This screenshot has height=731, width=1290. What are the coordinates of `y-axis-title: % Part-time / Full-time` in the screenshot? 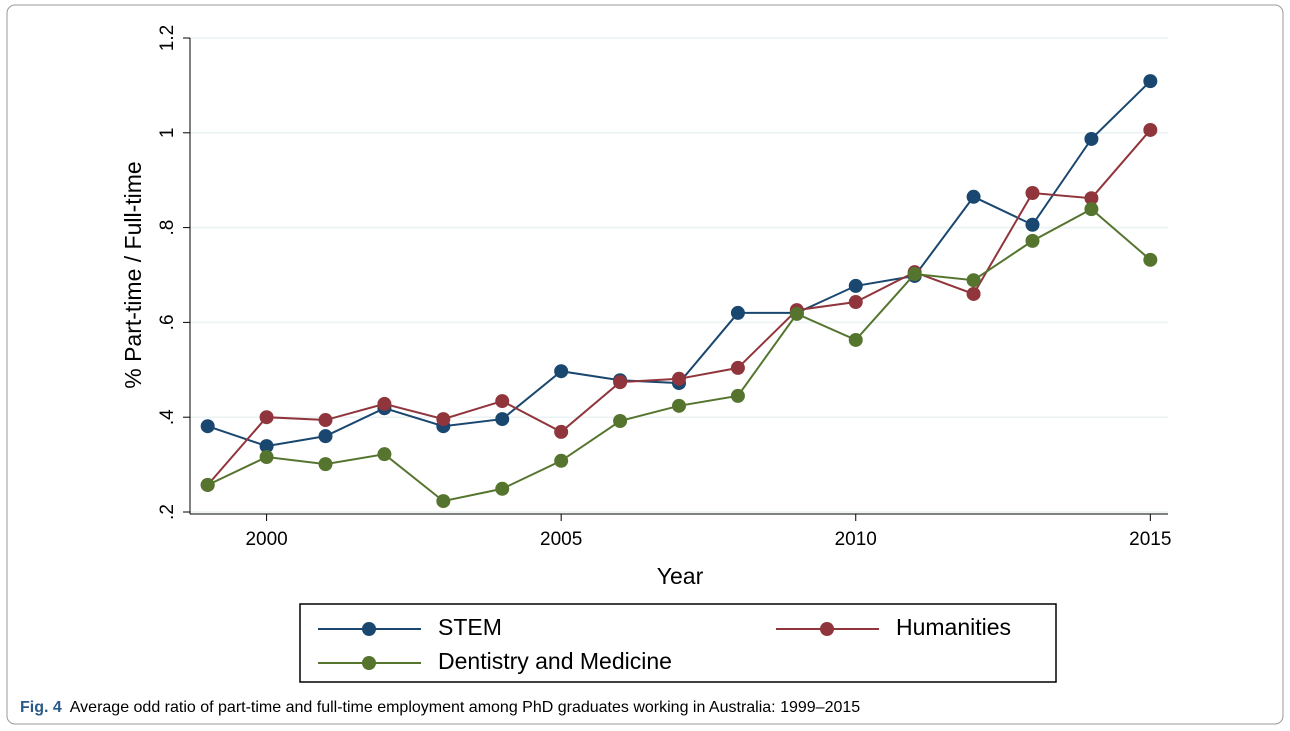 It's located at (133, 274).